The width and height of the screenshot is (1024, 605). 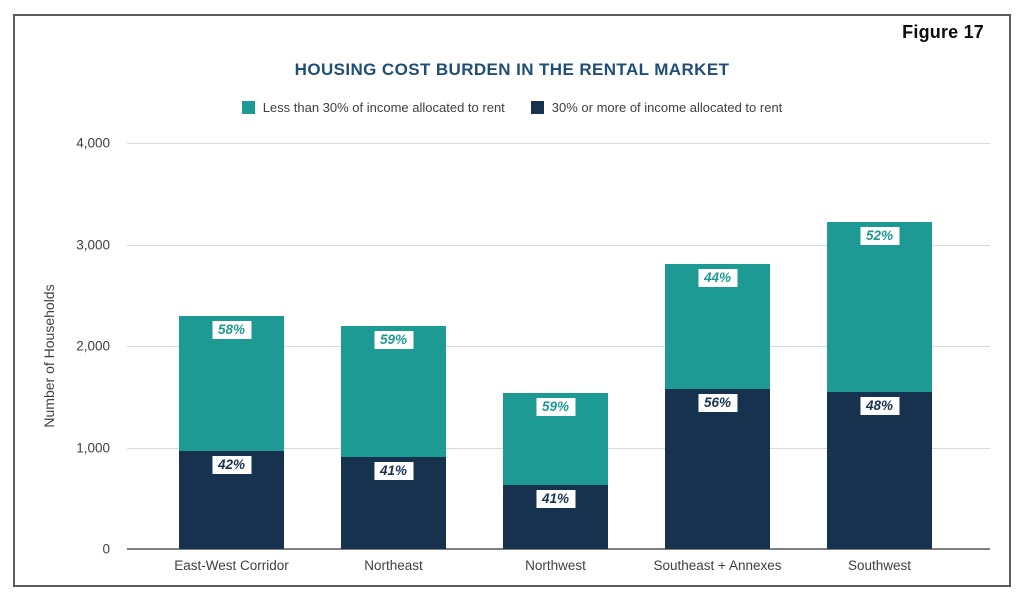 I want to click on bar-segment-under-30pct: 58%, so click(x=231, y=383).